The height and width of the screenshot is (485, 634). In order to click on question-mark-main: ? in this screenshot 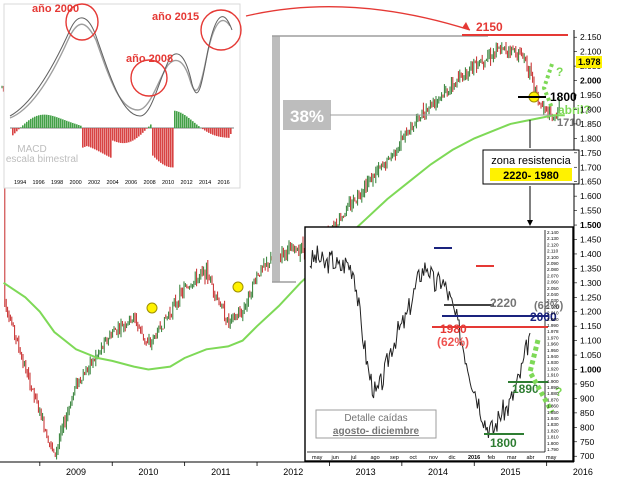, I will do `click(559, 72)`.